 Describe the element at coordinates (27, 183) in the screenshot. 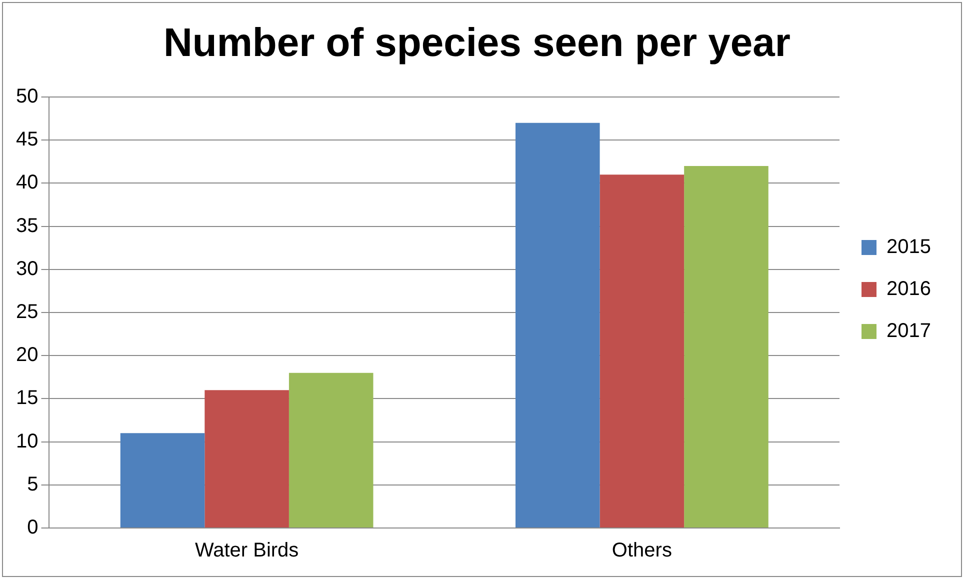

I see `y-tick-label: 40` at that location.